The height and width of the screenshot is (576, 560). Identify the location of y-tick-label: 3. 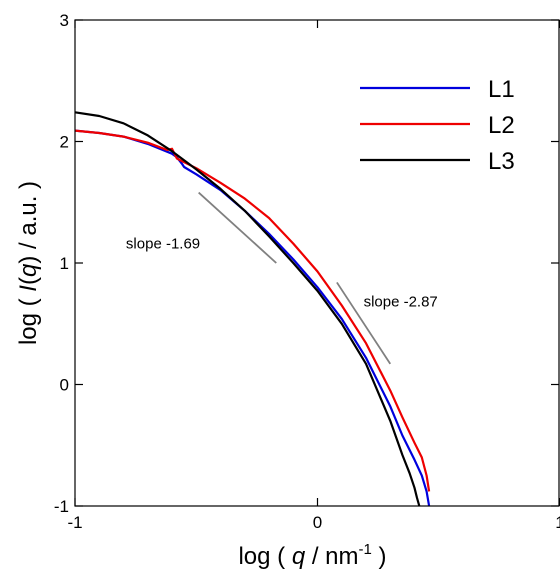
(64, 20).